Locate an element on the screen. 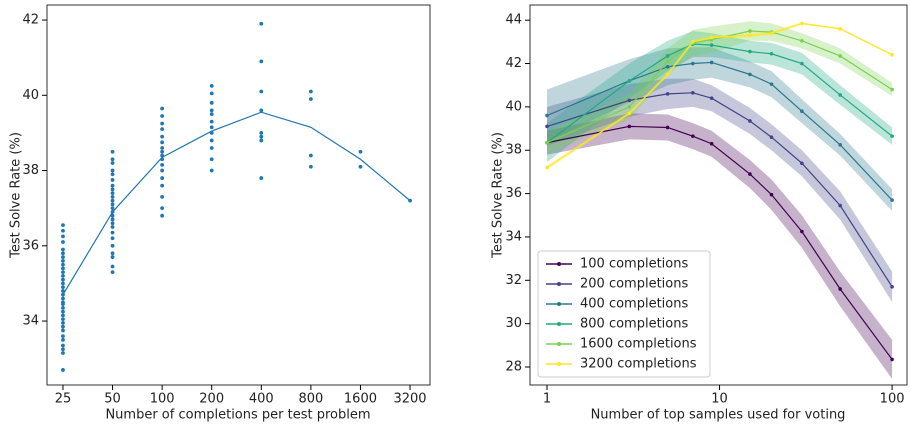 This screenshot has height=430, width=910. x-tick-label: 10 is located at coordinates (719, 399).